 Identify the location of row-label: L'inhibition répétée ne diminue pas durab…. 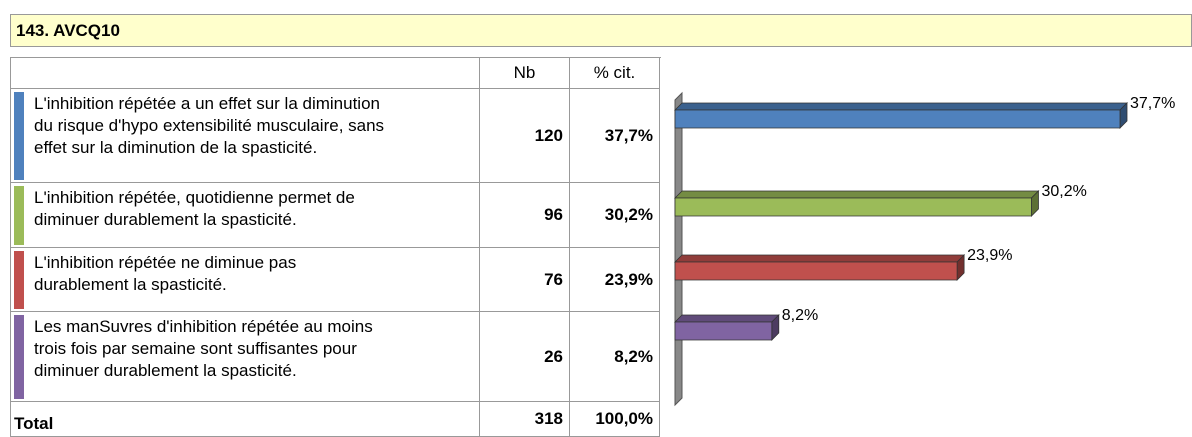
(245, 280).